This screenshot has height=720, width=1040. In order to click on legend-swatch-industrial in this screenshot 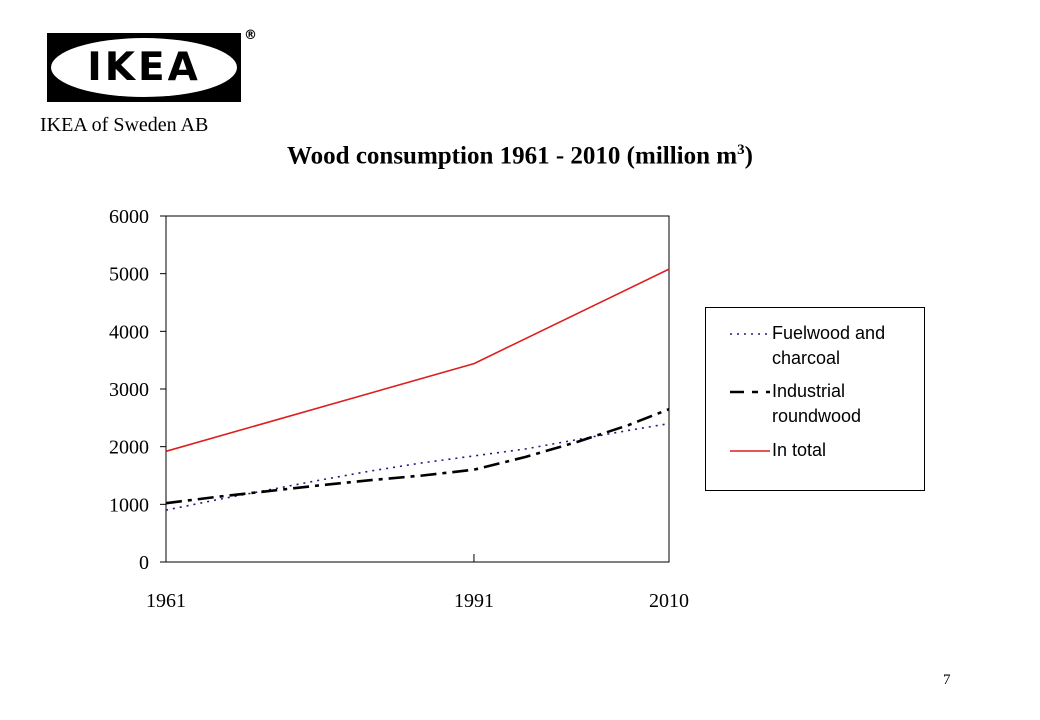, I will do `click(750, 392)`.